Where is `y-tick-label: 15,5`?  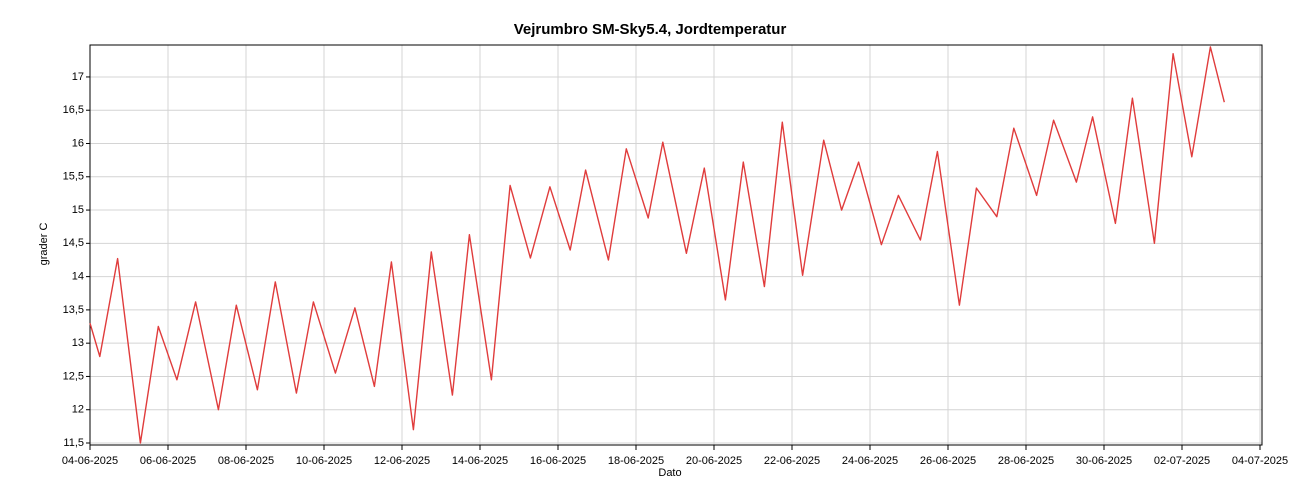
y-tick-label: 15,5 is located at coordinates (73, 177).